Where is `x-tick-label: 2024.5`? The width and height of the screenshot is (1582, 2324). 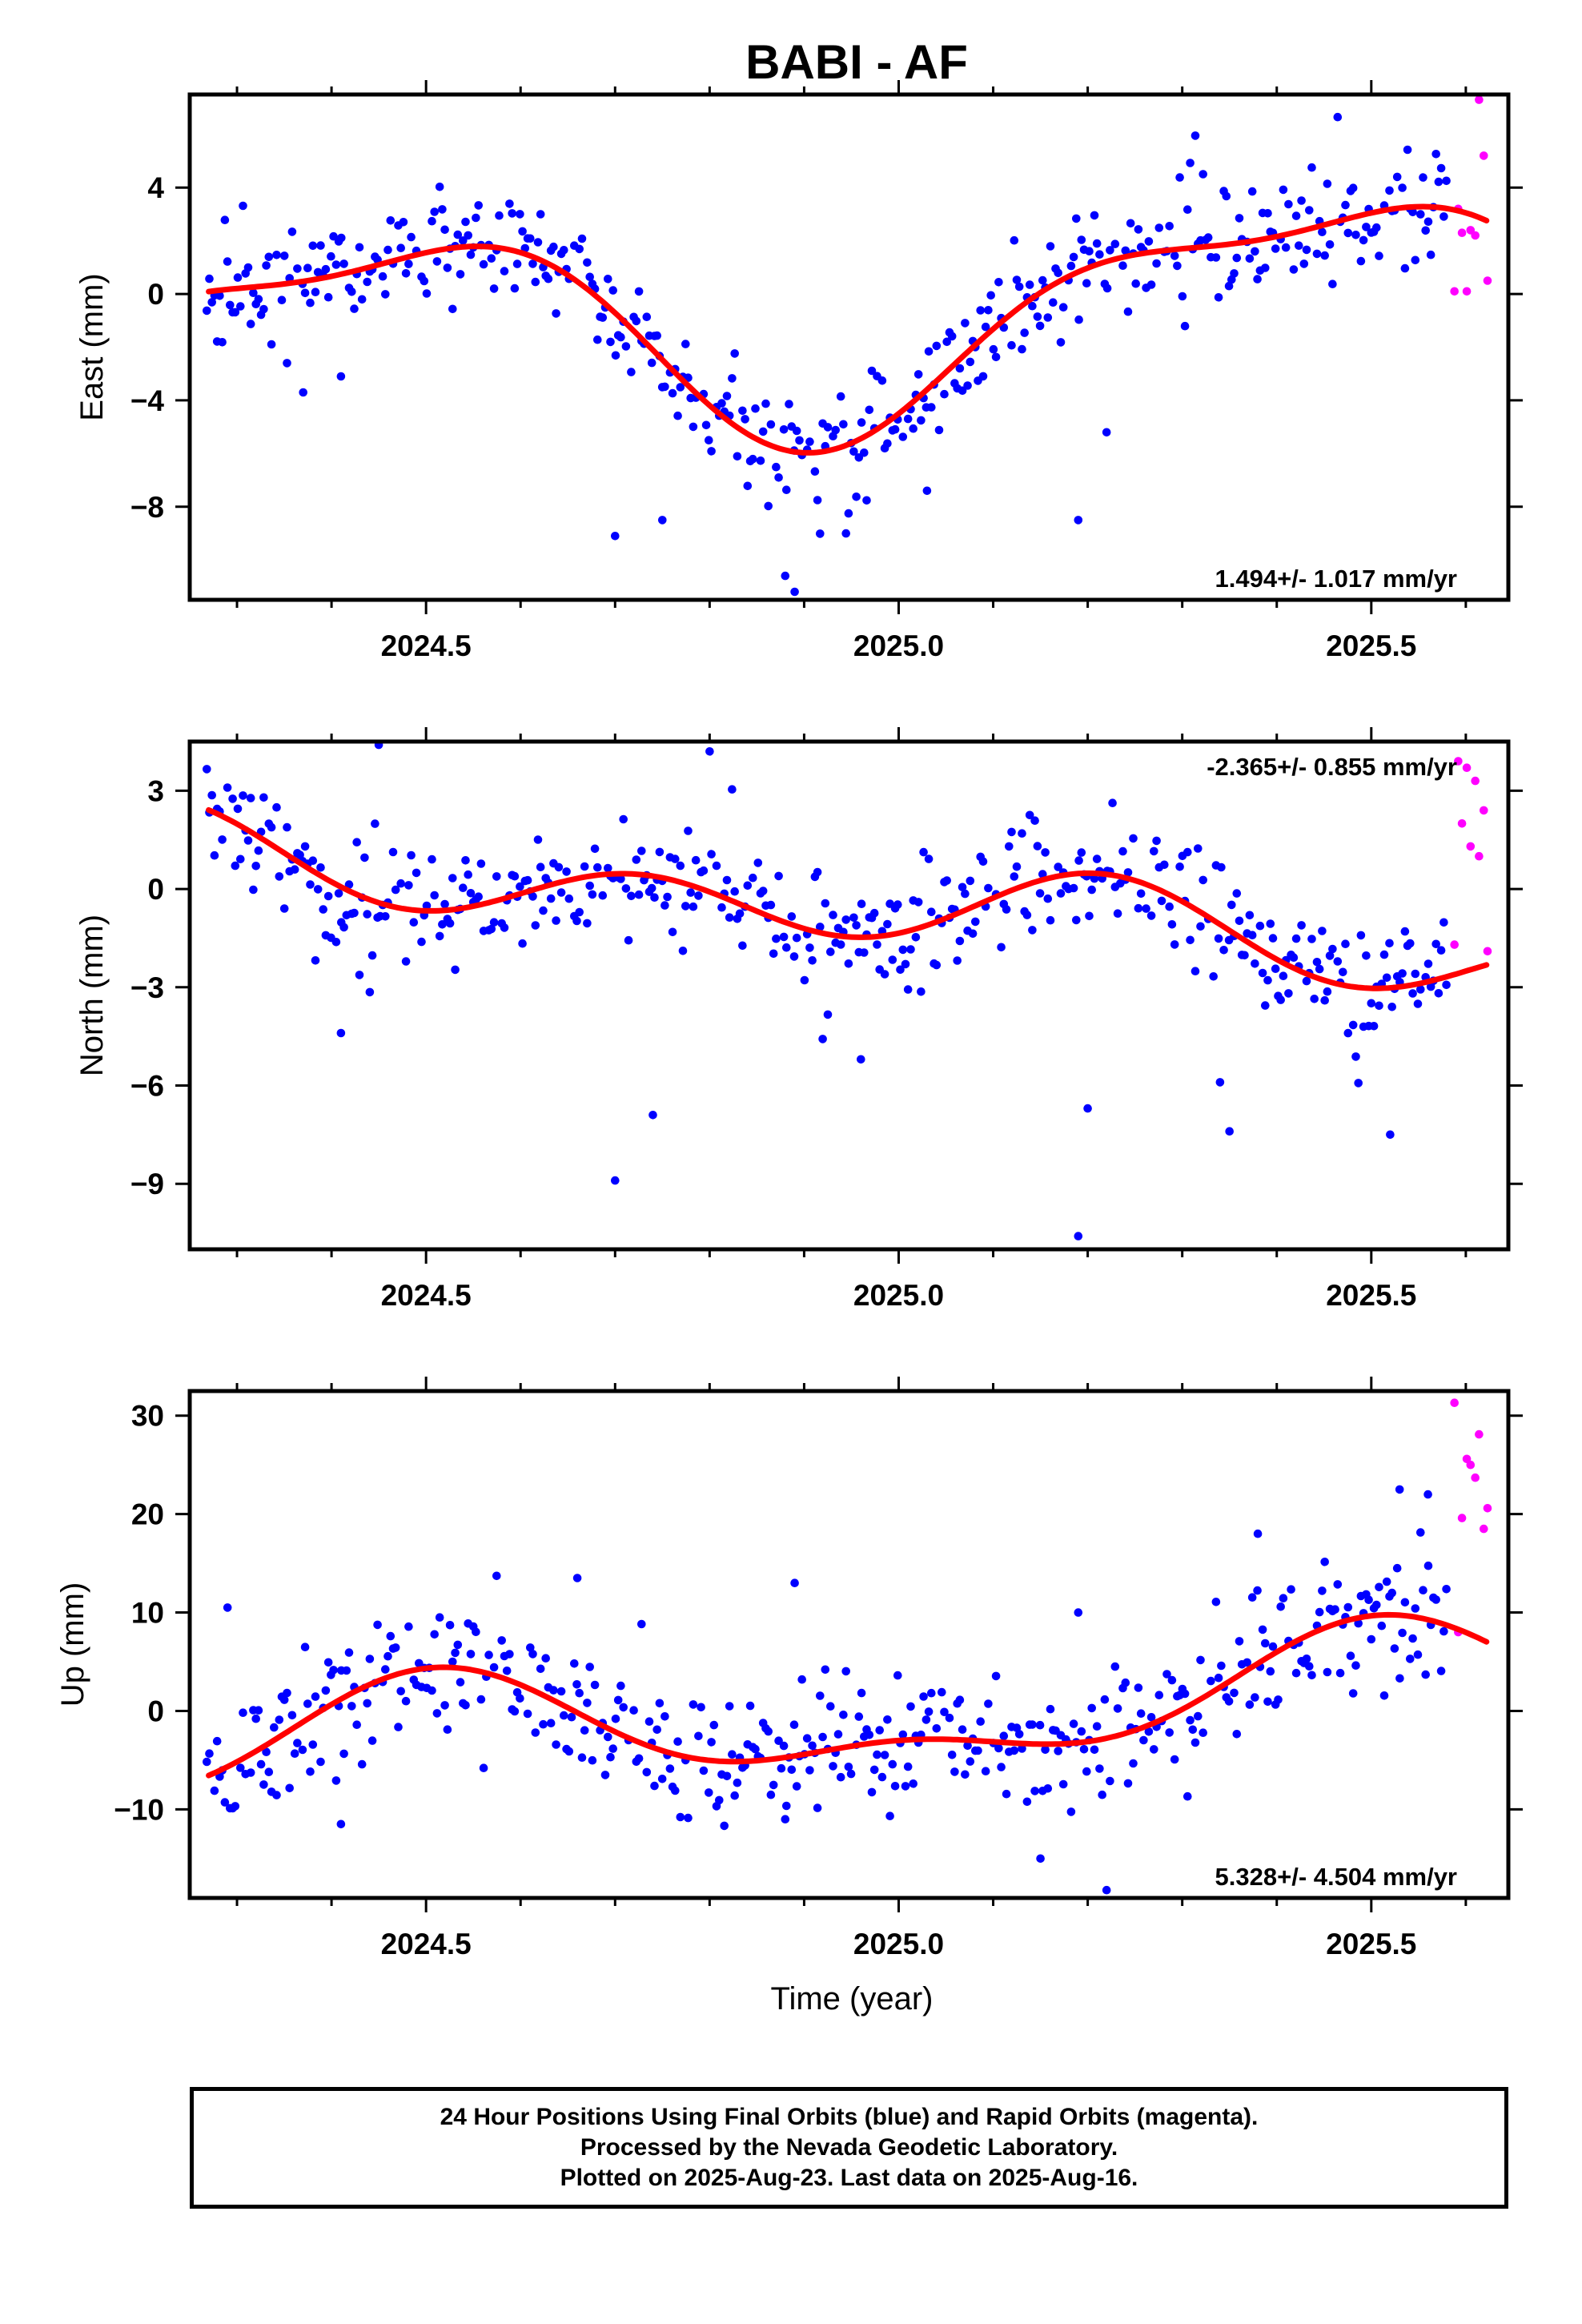
x-tick-label: 2024.5 is located at coordinates (427, 1944).